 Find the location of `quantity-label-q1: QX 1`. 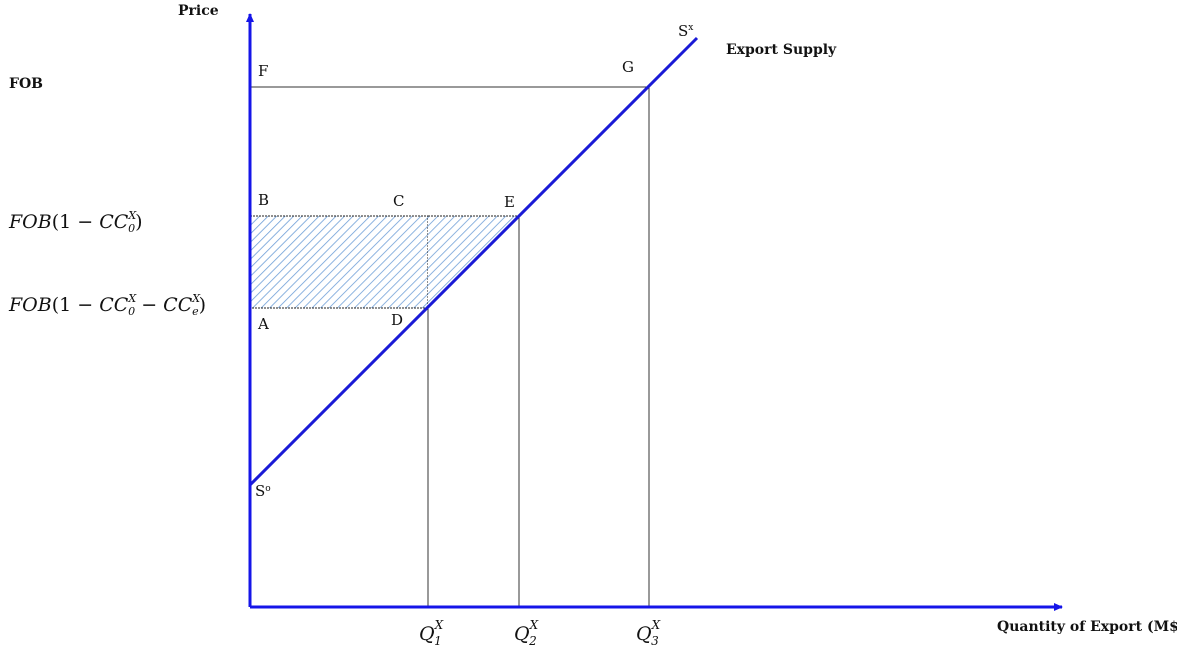

quantity-label-q1: QX 1 is located at coordinates (431, 633).